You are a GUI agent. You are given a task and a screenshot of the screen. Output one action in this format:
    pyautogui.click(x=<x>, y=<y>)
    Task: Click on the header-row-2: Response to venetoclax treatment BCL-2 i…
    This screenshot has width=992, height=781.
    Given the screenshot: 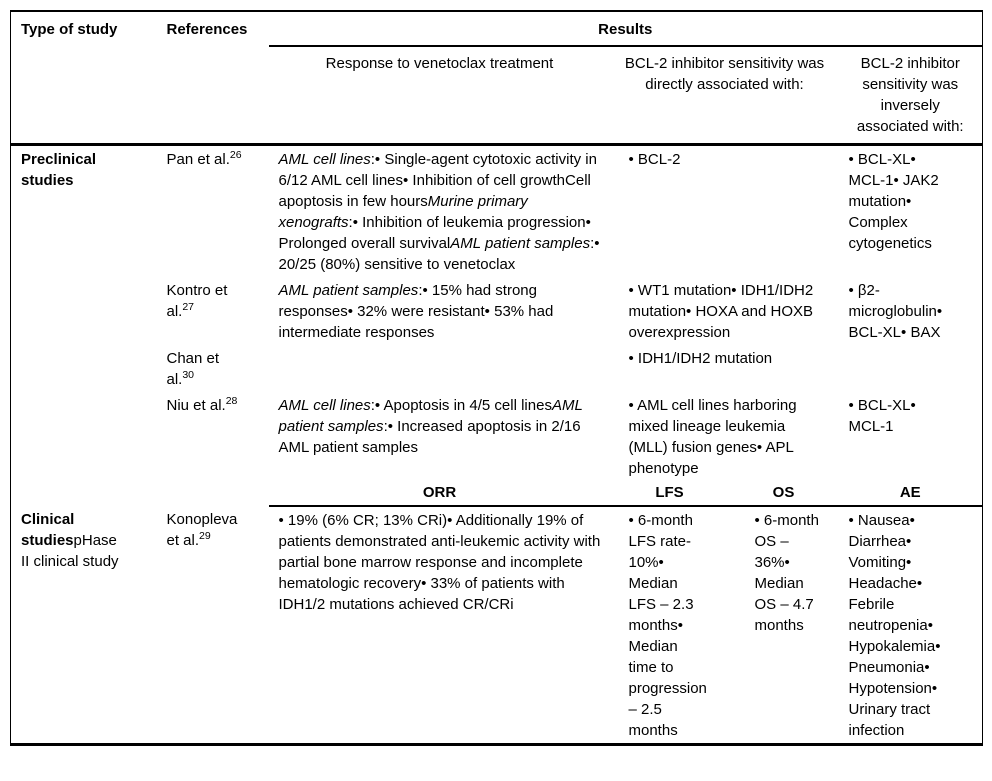 What is the action you would take?
    pyautogui.click(x=497, y=96)
    